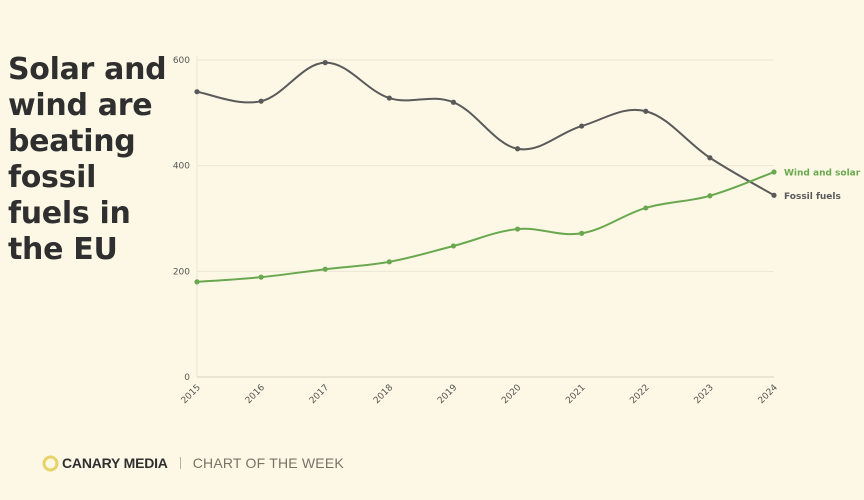 The width and height of the screenshot is (864, 500). What do you see at coordinates (822, 174) in the screenshot?
I see `series-label-wind-and-solar: Wind and solar` at bounding box center [822, 174].